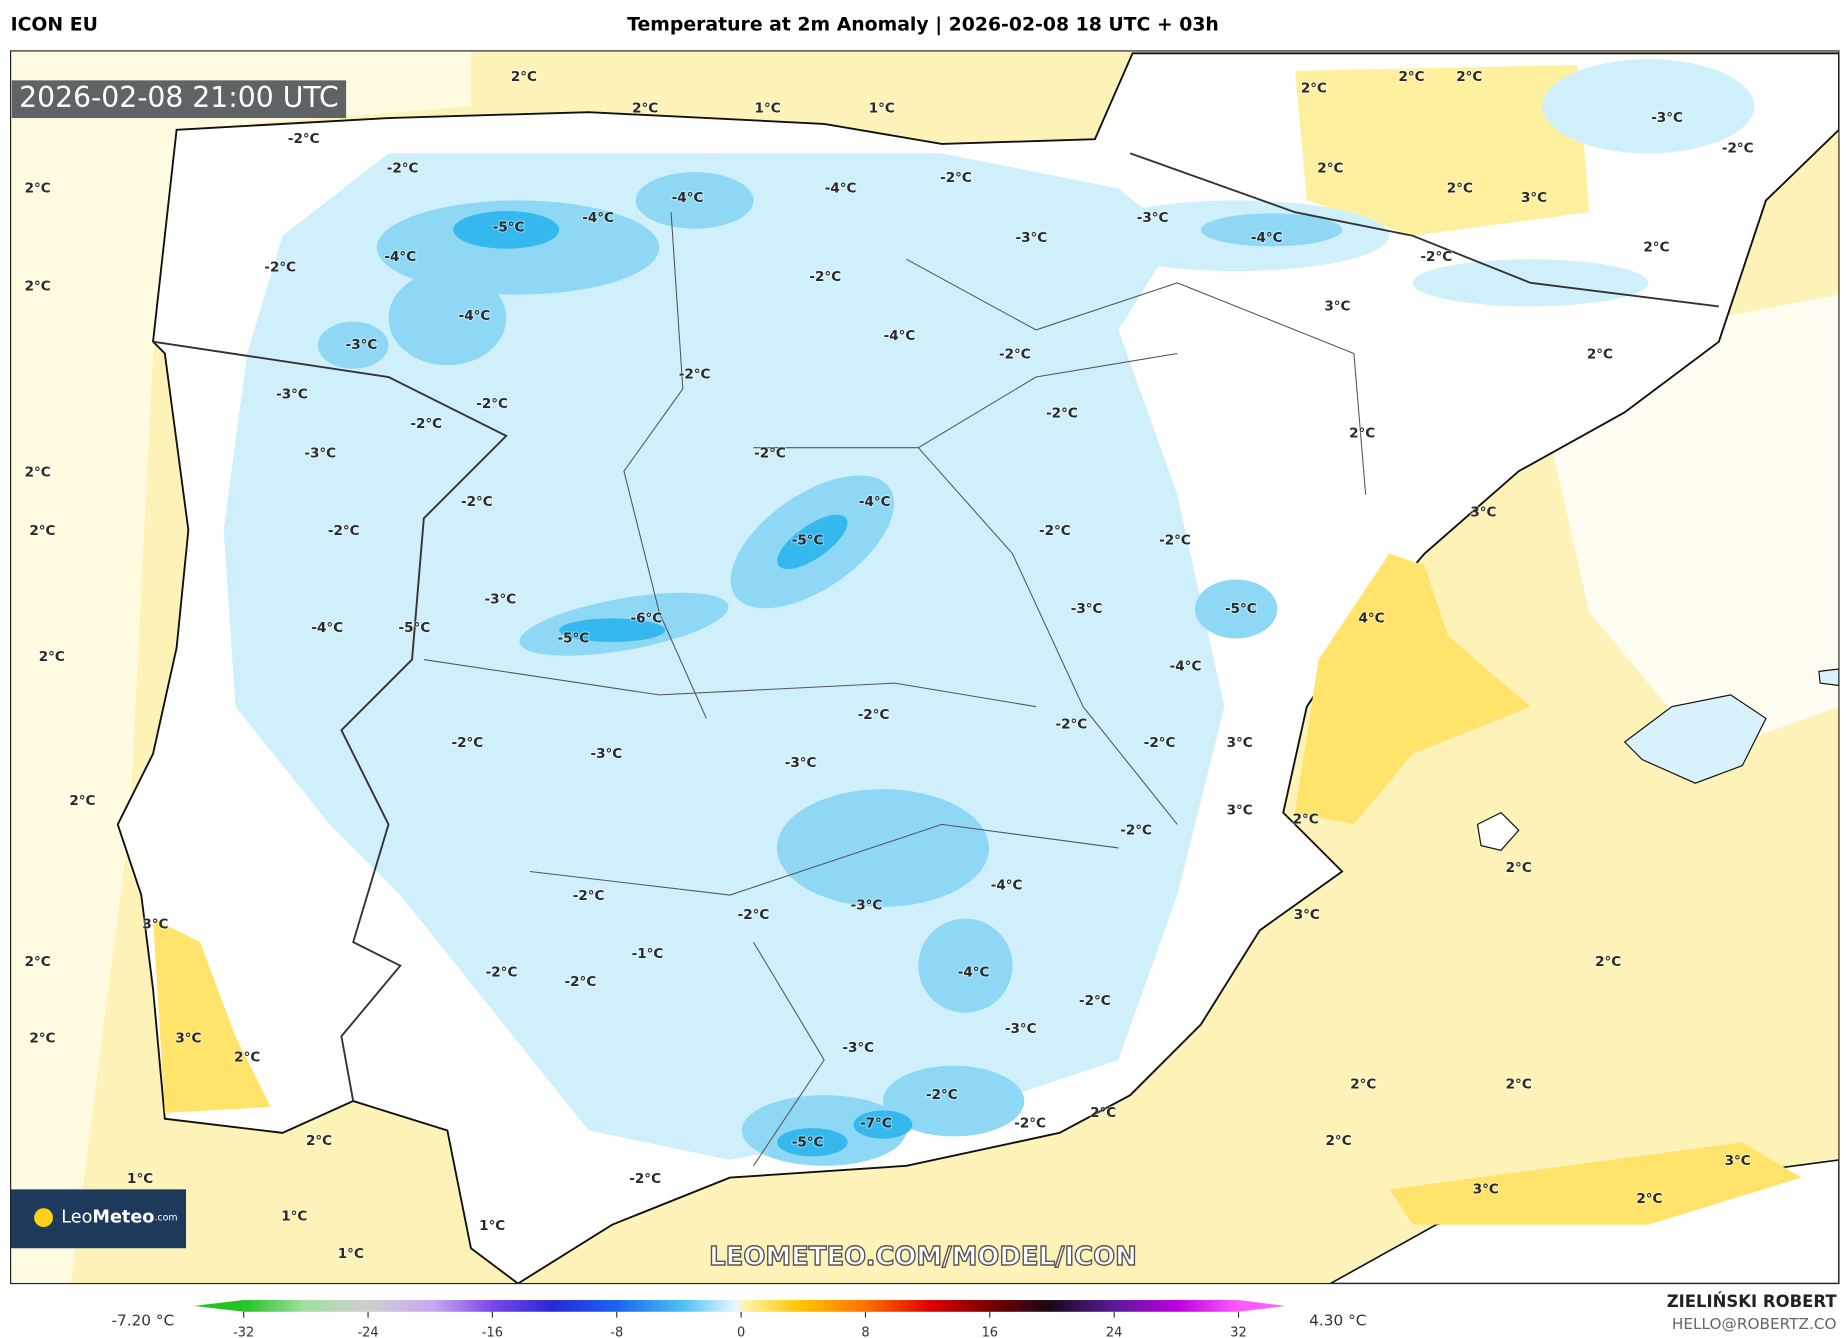 The width and height of the screenshot is (1846, 1338). I want to click on watermark: LEOMETEO.COM/MODEL/ICON, so click(923, 1257).